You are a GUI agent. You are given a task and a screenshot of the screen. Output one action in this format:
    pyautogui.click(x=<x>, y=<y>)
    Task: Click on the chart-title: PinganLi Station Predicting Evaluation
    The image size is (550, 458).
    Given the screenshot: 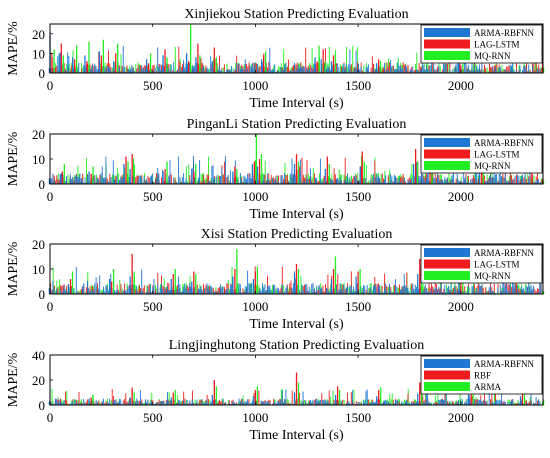 What is the action you would take?
    pyautogui.click(x=297, y=124)
    